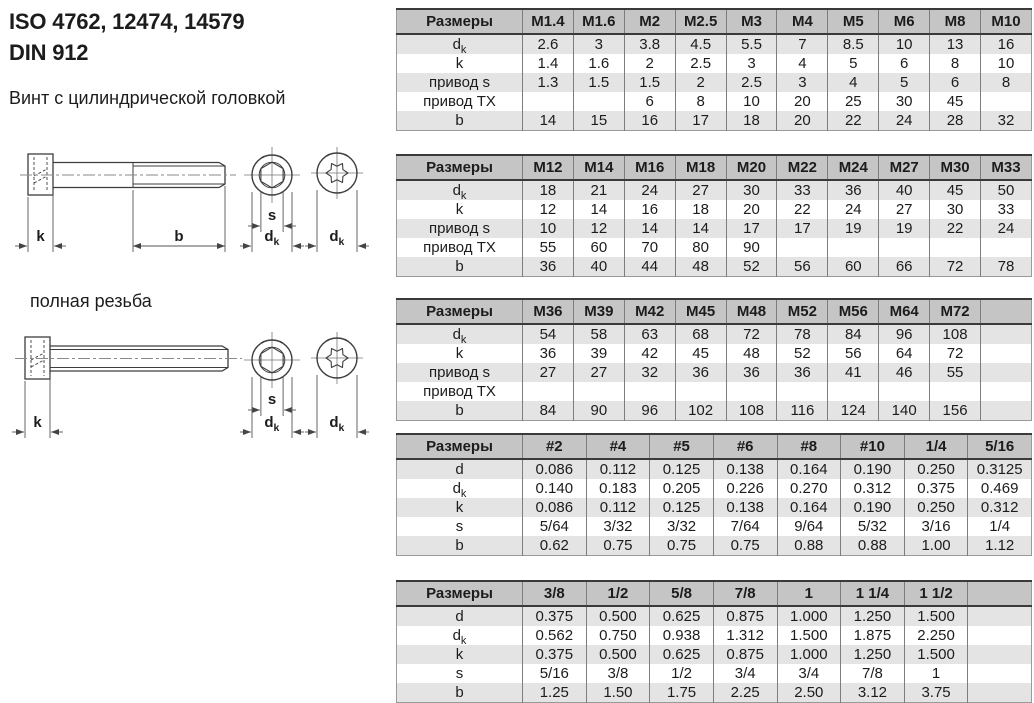 The image size is (1034, 703). Describe the element at coordinates (714, 190) in the screenshot. I see `table-row: dk 18 21 24 27 30 33 36 40 45 50` at that location.